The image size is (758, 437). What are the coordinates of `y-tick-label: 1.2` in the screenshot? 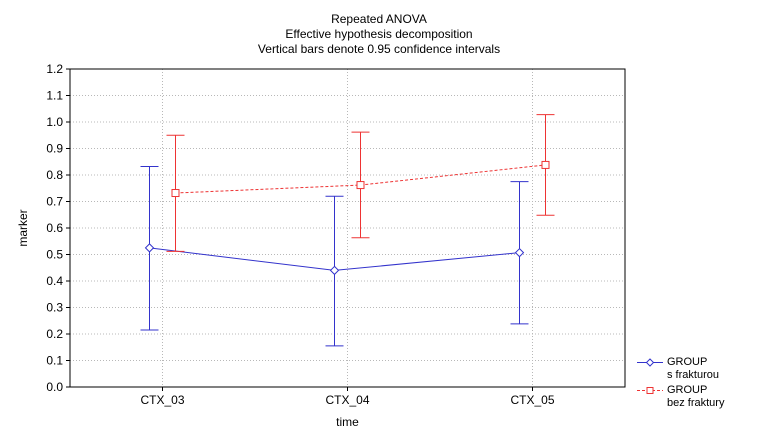 It's located at (54, 69).